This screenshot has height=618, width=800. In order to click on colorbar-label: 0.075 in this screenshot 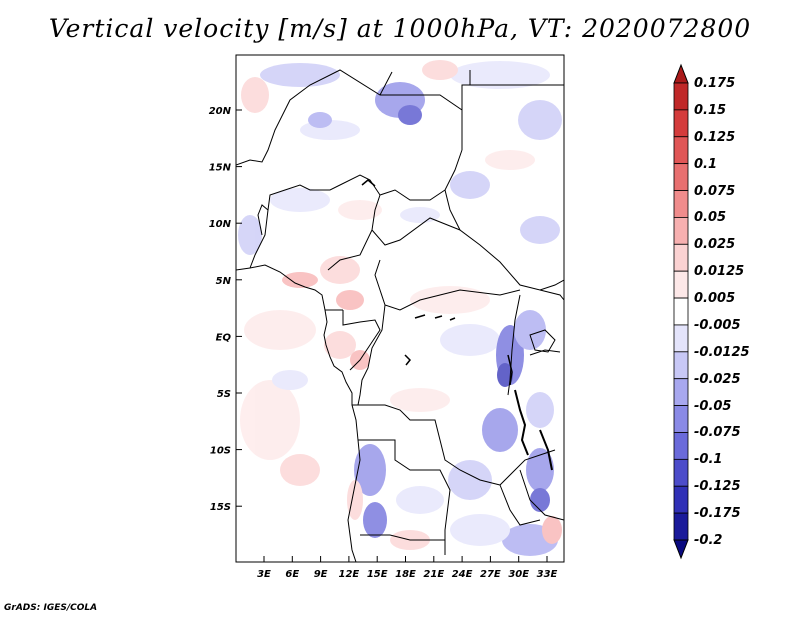, I will do `click(715, 191)`.